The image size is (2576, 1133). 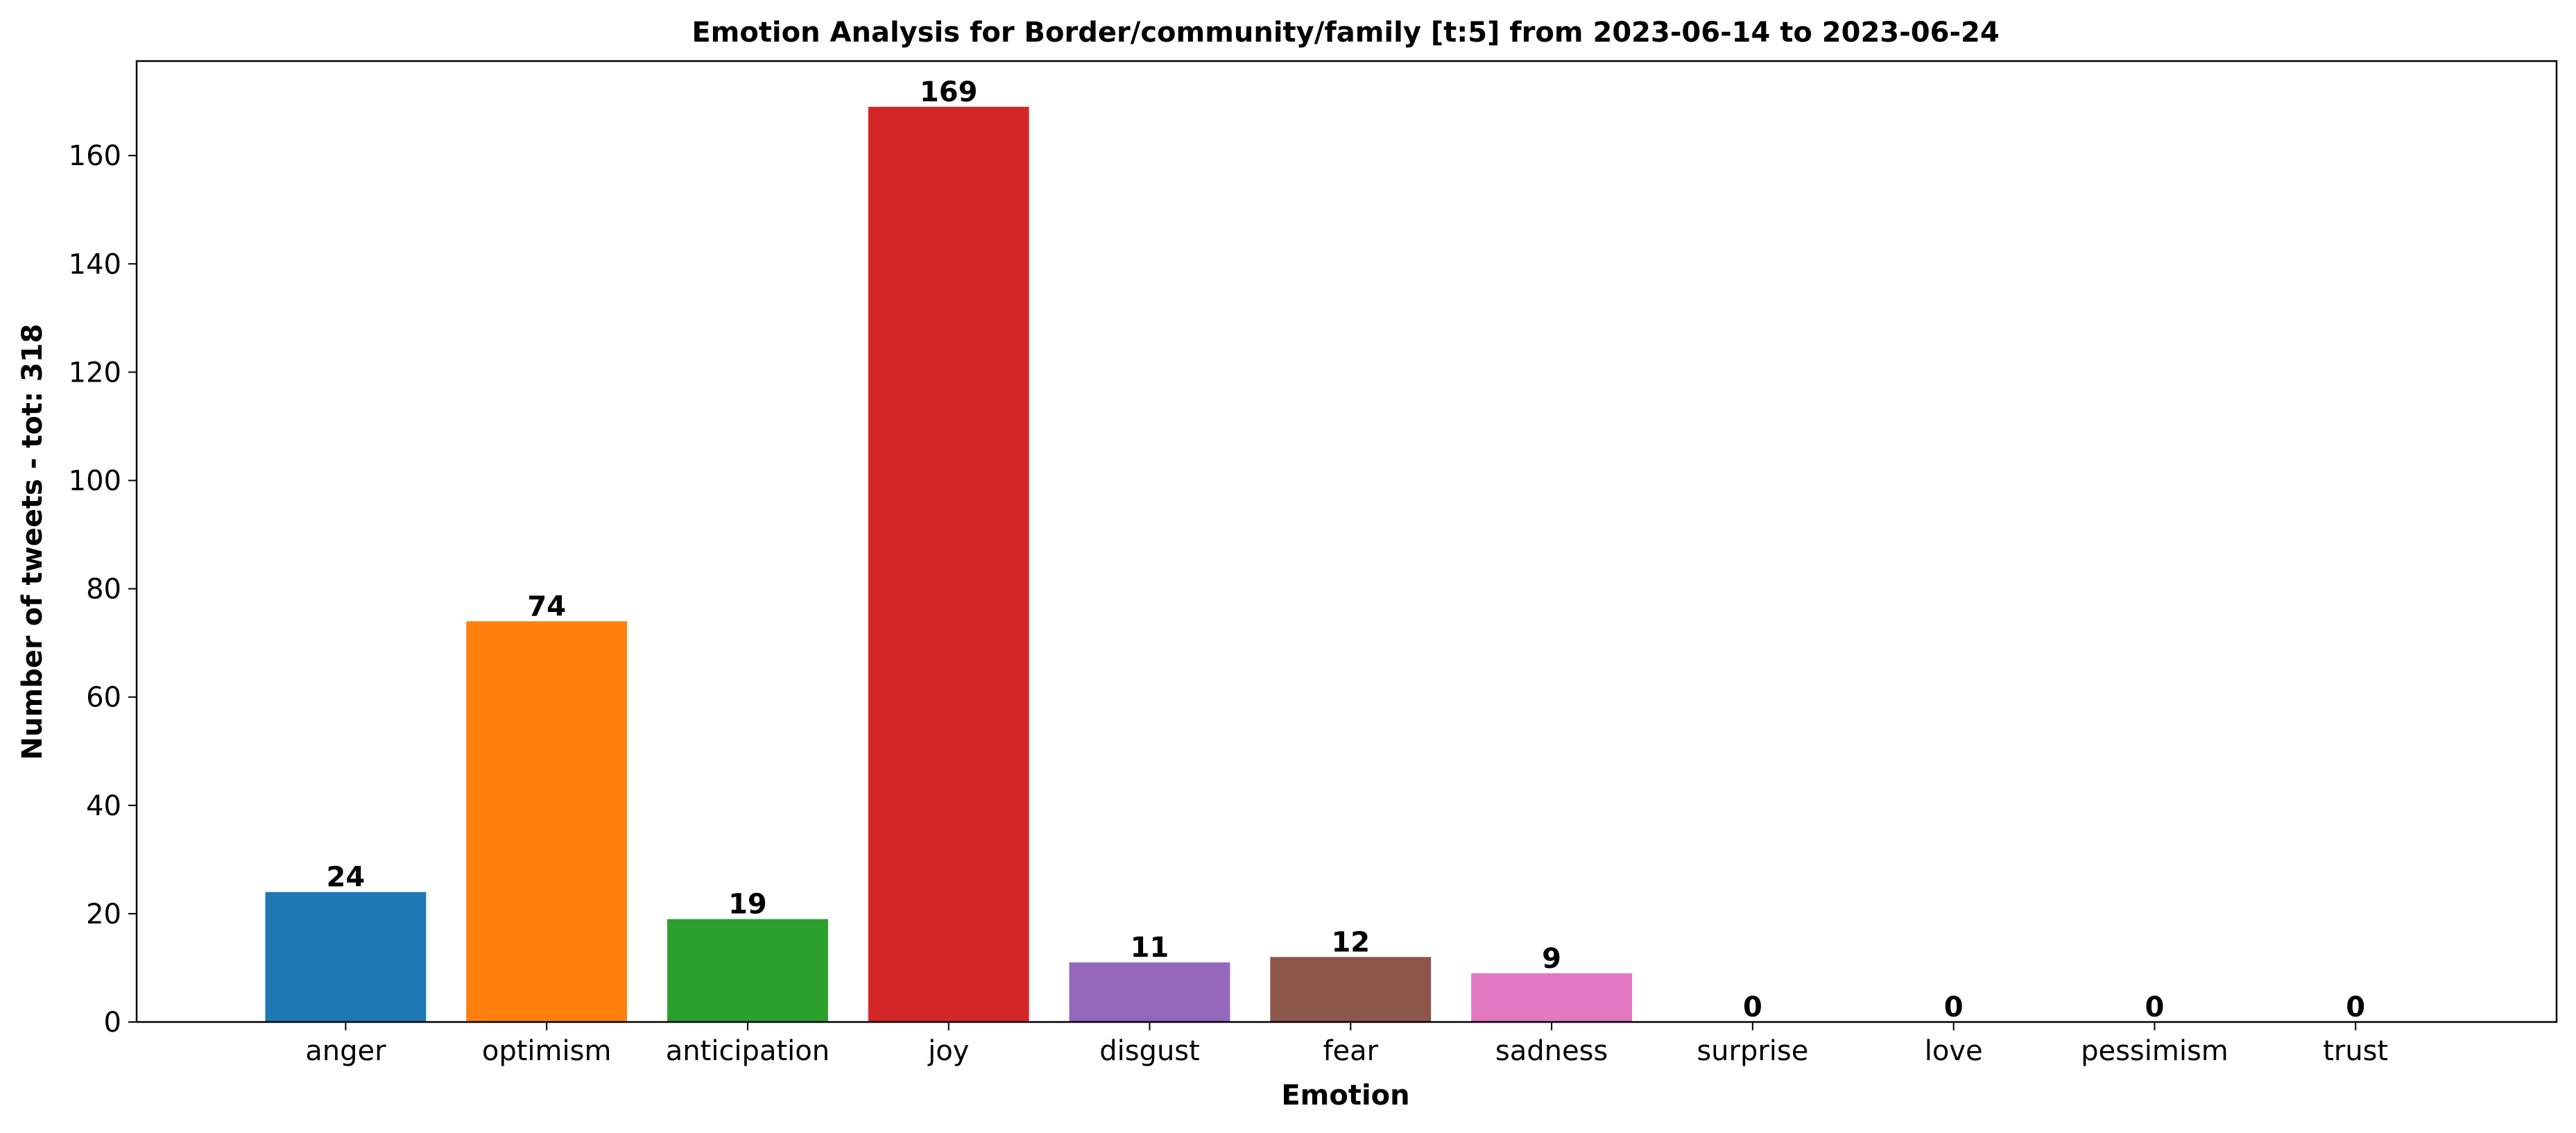 What do you see at coordinates (1351, 990) in the screenshot?
I see `bar-fear` at bounding box center [1351, 990].